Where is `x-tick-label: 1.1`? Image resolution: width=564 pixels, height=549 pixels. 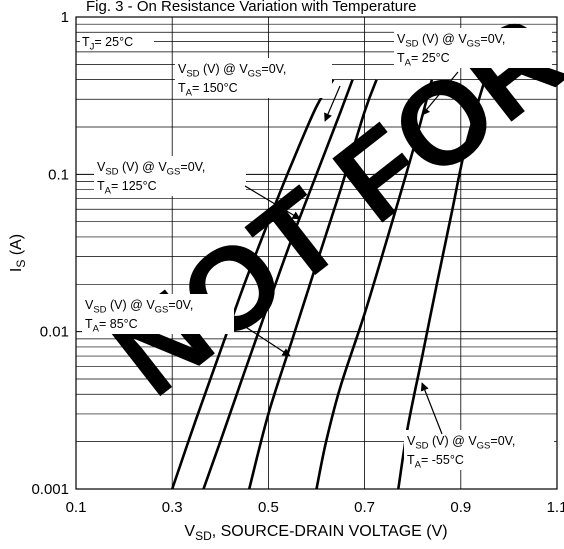 x-tick-label: 1.1 is located at coordinates (555, 507).